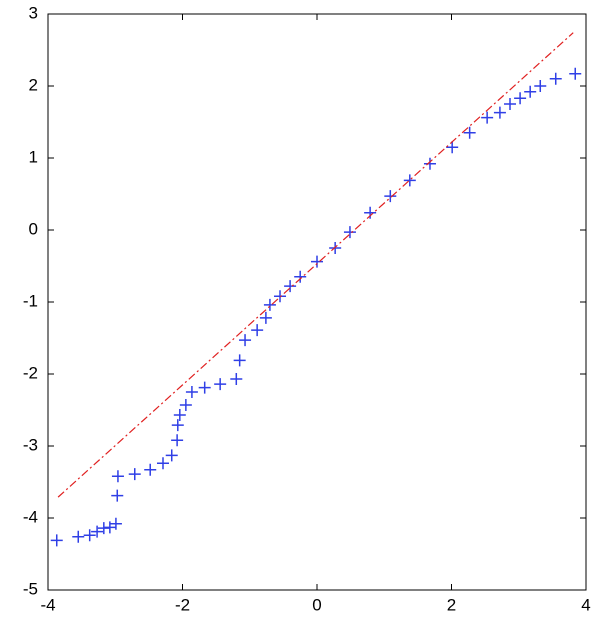  What do you see at coordinates (30, 516) in the screenshot?
I see `y-tick-label: -4` at bounding box center [30, 516].